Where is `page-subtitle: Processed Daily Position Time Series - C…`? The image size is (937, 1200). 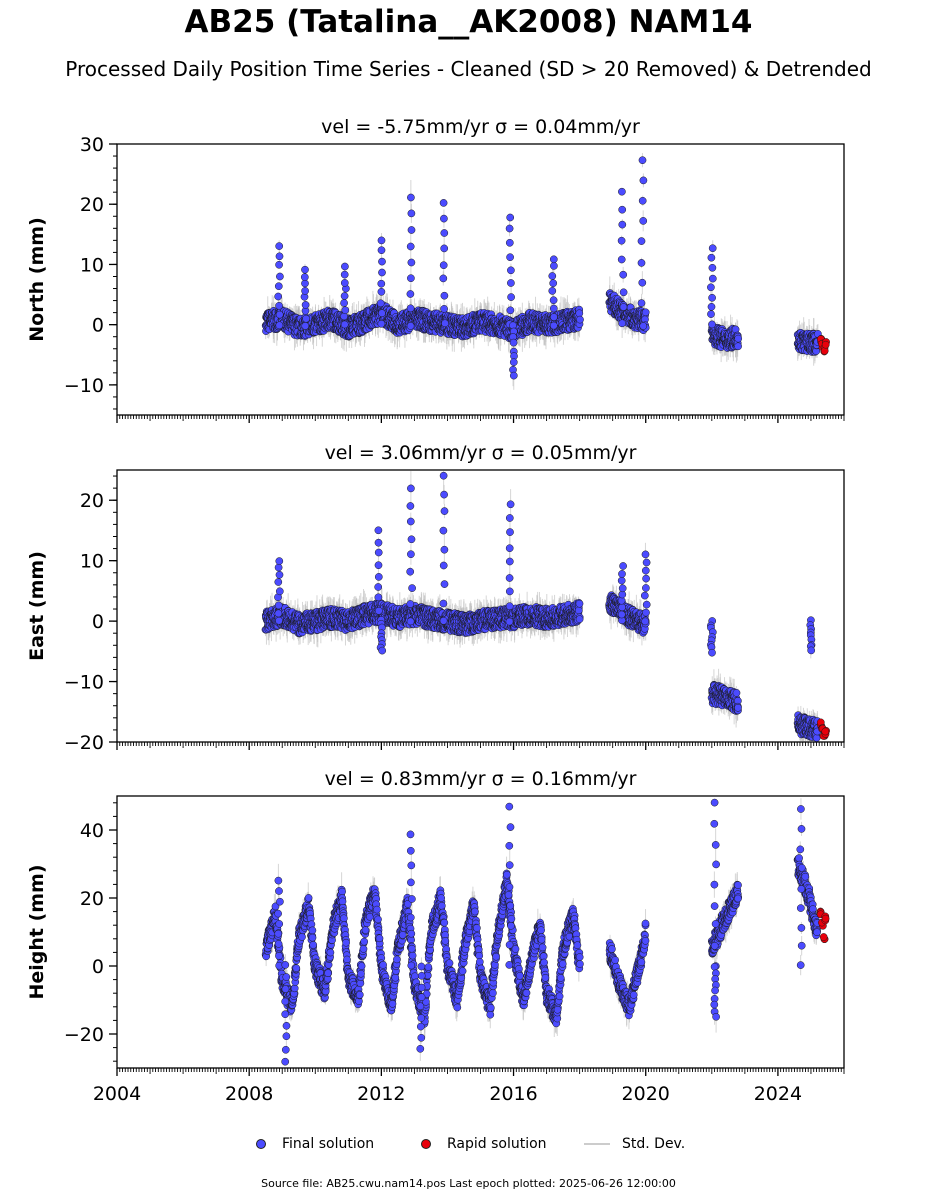
page-subtitle: Processed Daily Position Time Series - C… is located at coordinates (468, 69).